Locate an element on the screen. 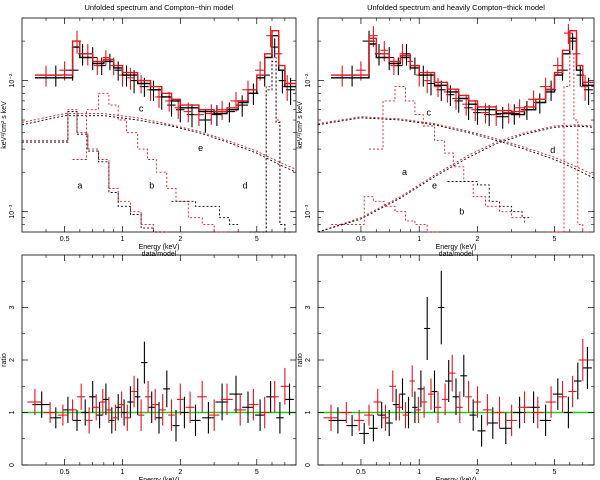  chart-1-series-data-red is located at coordinates (462, 75).